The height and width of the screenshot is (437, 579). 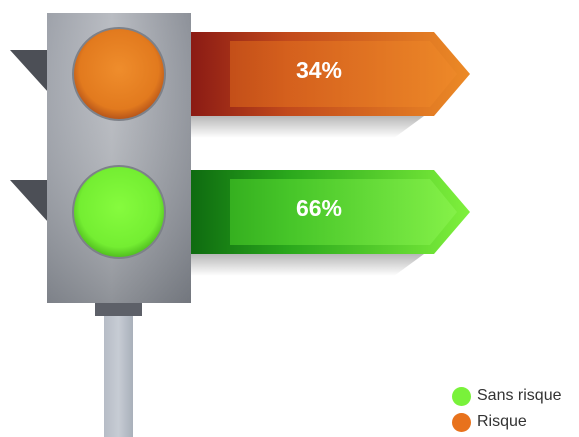 What do you see at coordinates (119, 212) in the screenshot?
I see `lamp-sans-risque` at bounding box center [119, 212].